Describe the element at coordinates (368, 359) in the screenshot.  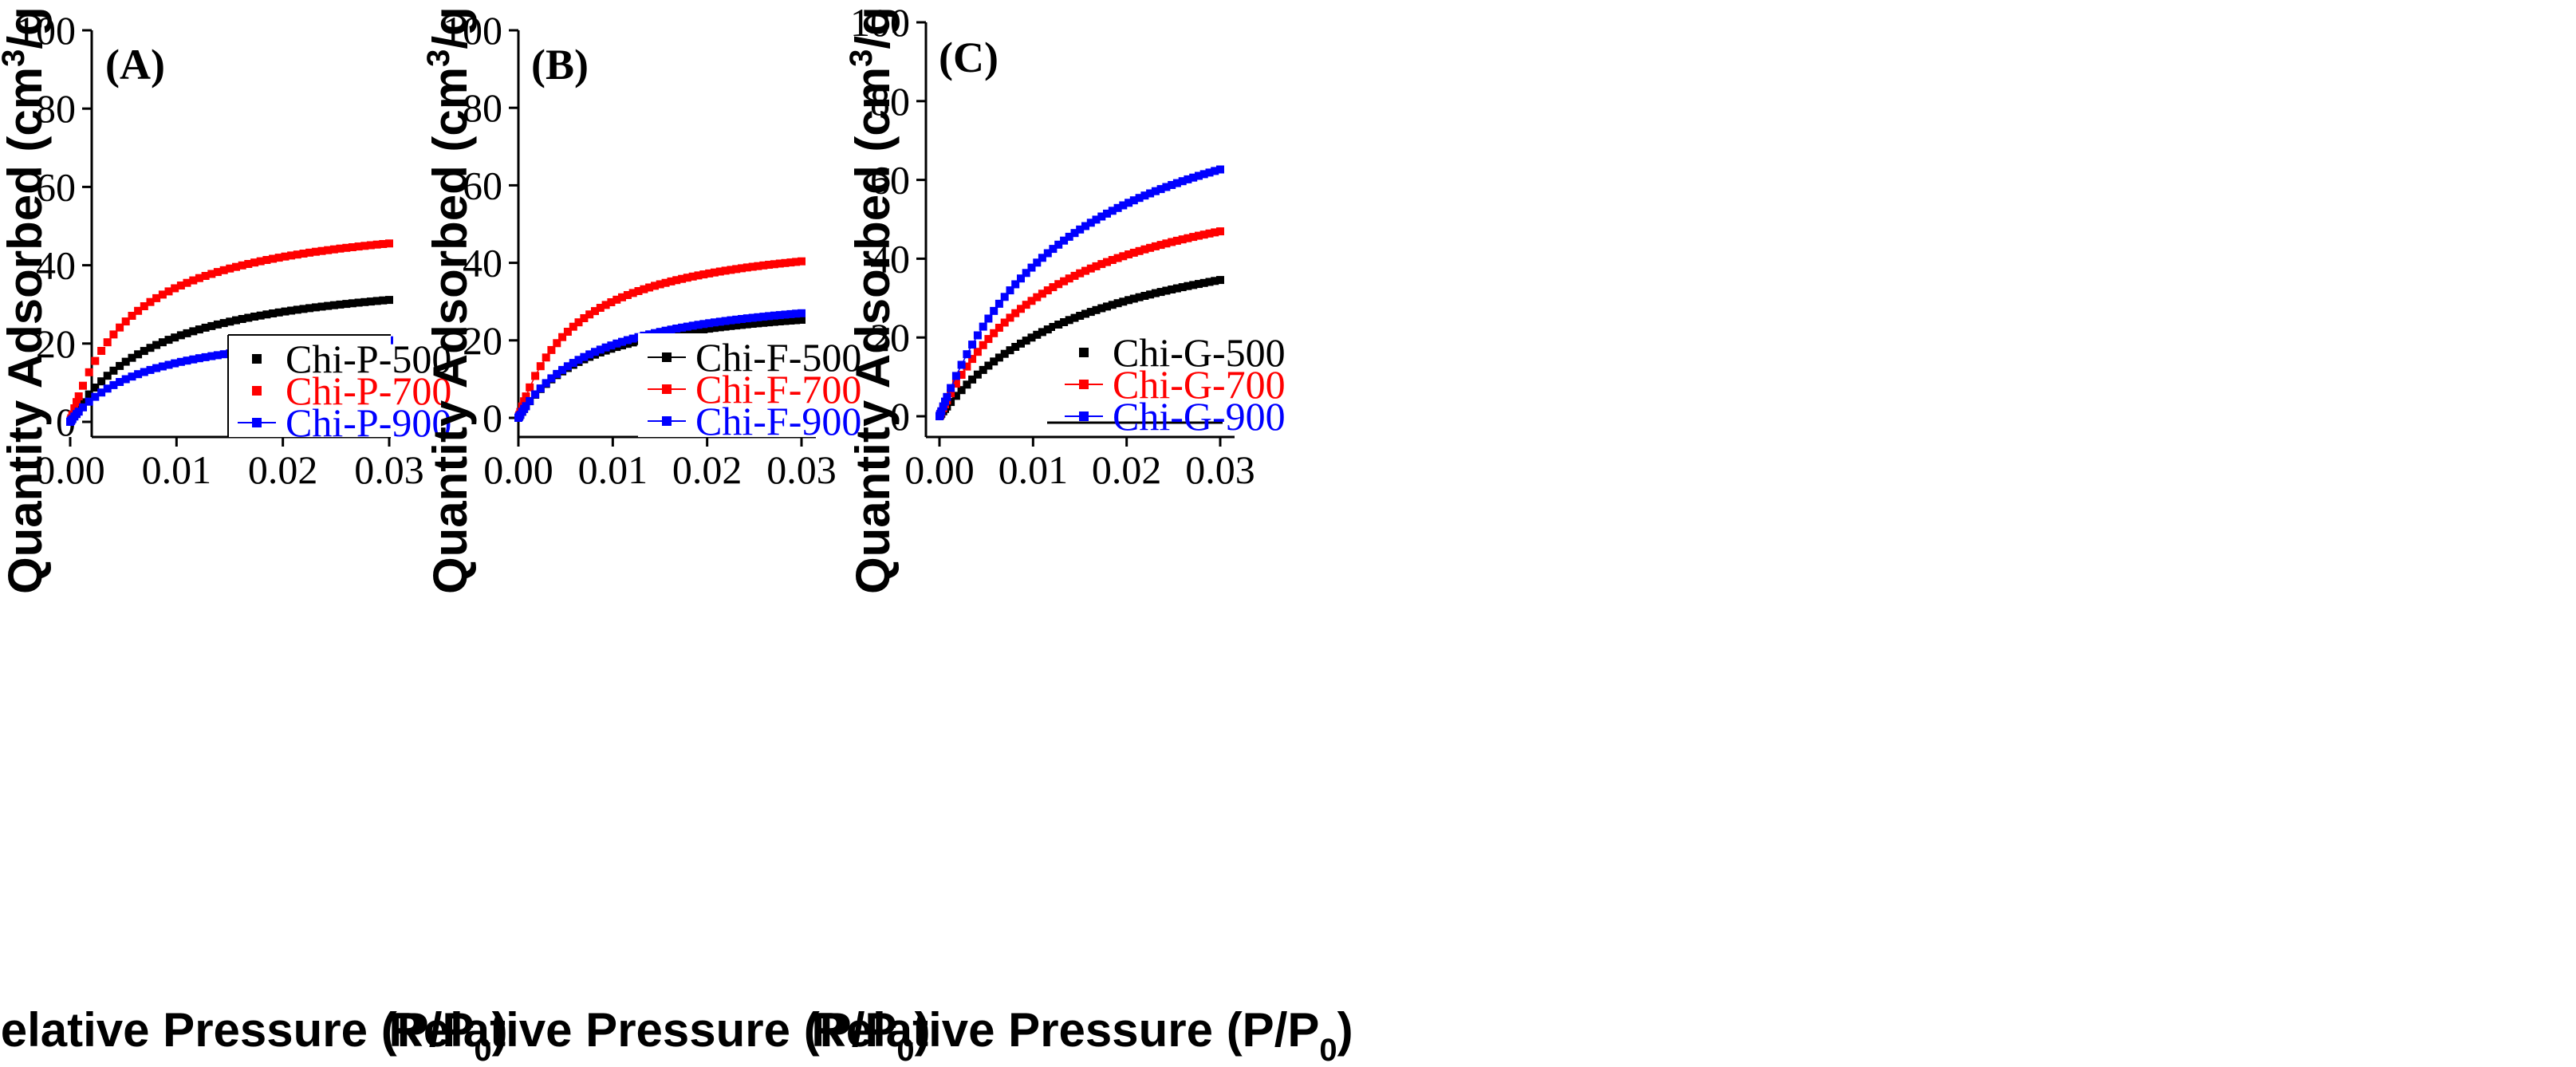
I see `legend-label: Chi-P-500` at that location.